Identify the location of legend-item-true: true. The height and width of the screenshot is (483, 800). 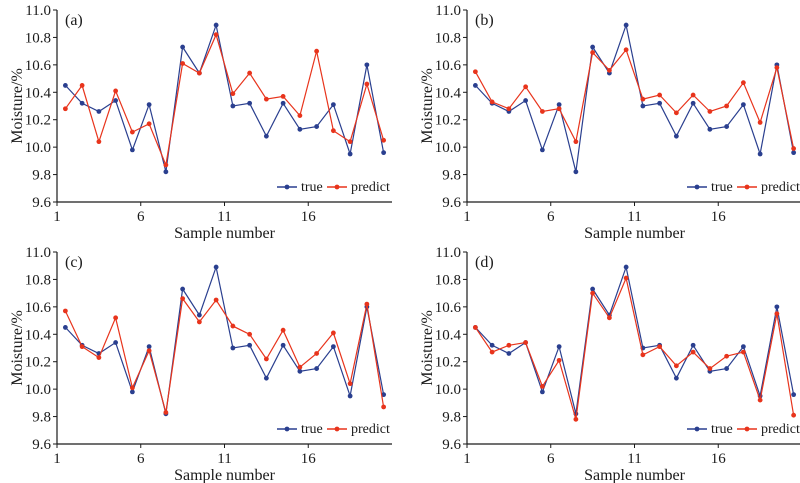
(710, 429).